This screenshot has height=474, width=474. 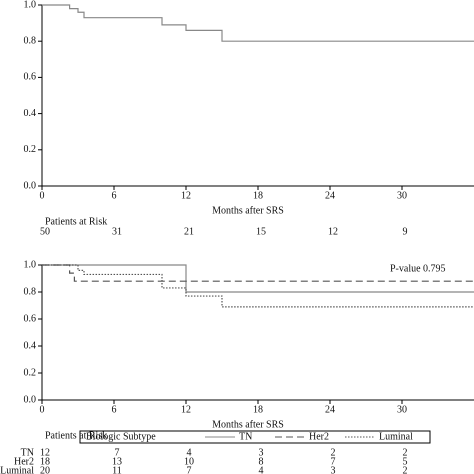 What do you see at coordinates (17, 469) in the screenshot?
I see `risk-row-label: Luminal` at bounding box center [17, 469].